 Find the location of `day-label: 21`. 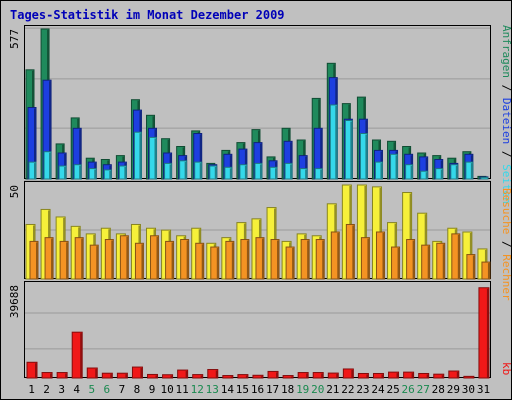

day-label: 21 is located at coordinates (332, 389).